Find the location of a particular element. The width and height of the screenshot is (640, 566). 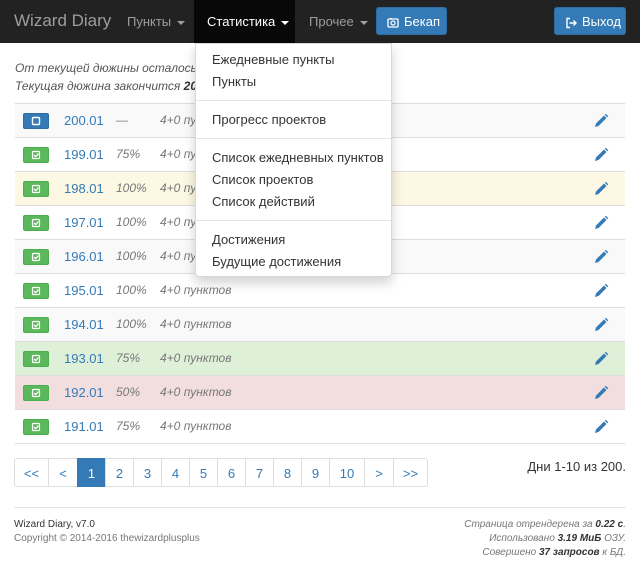

menu-item-achievements: Достижения is located at coordinates (249, 239).